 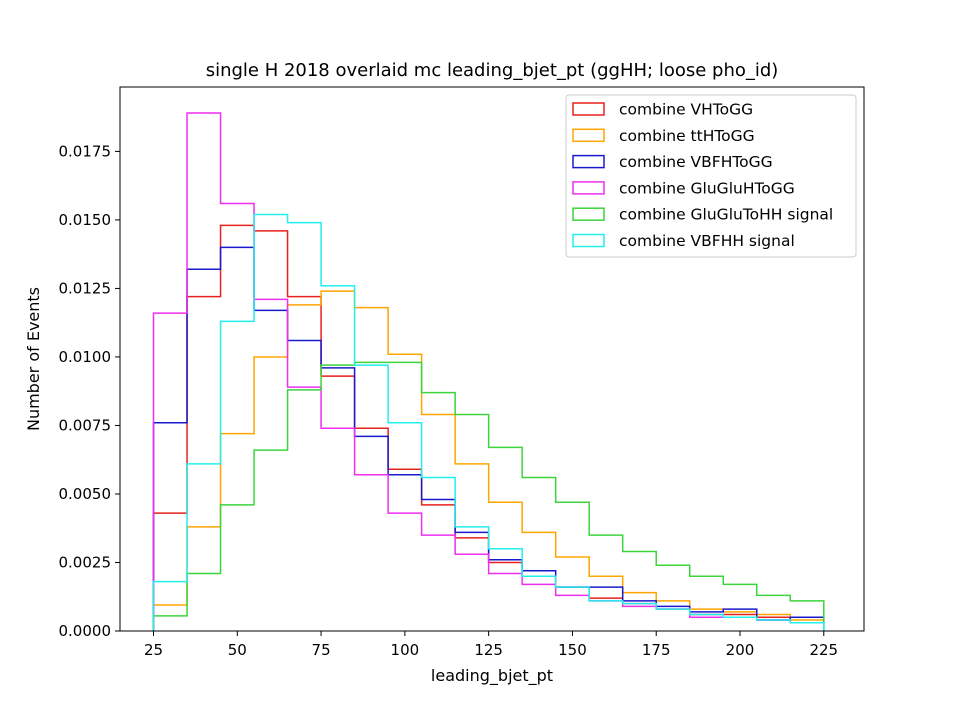 What do you see at coordinates (85, 357) in the screenshot?
I see `y-tick-label: 0.0100` at bounding box center [85, 357].